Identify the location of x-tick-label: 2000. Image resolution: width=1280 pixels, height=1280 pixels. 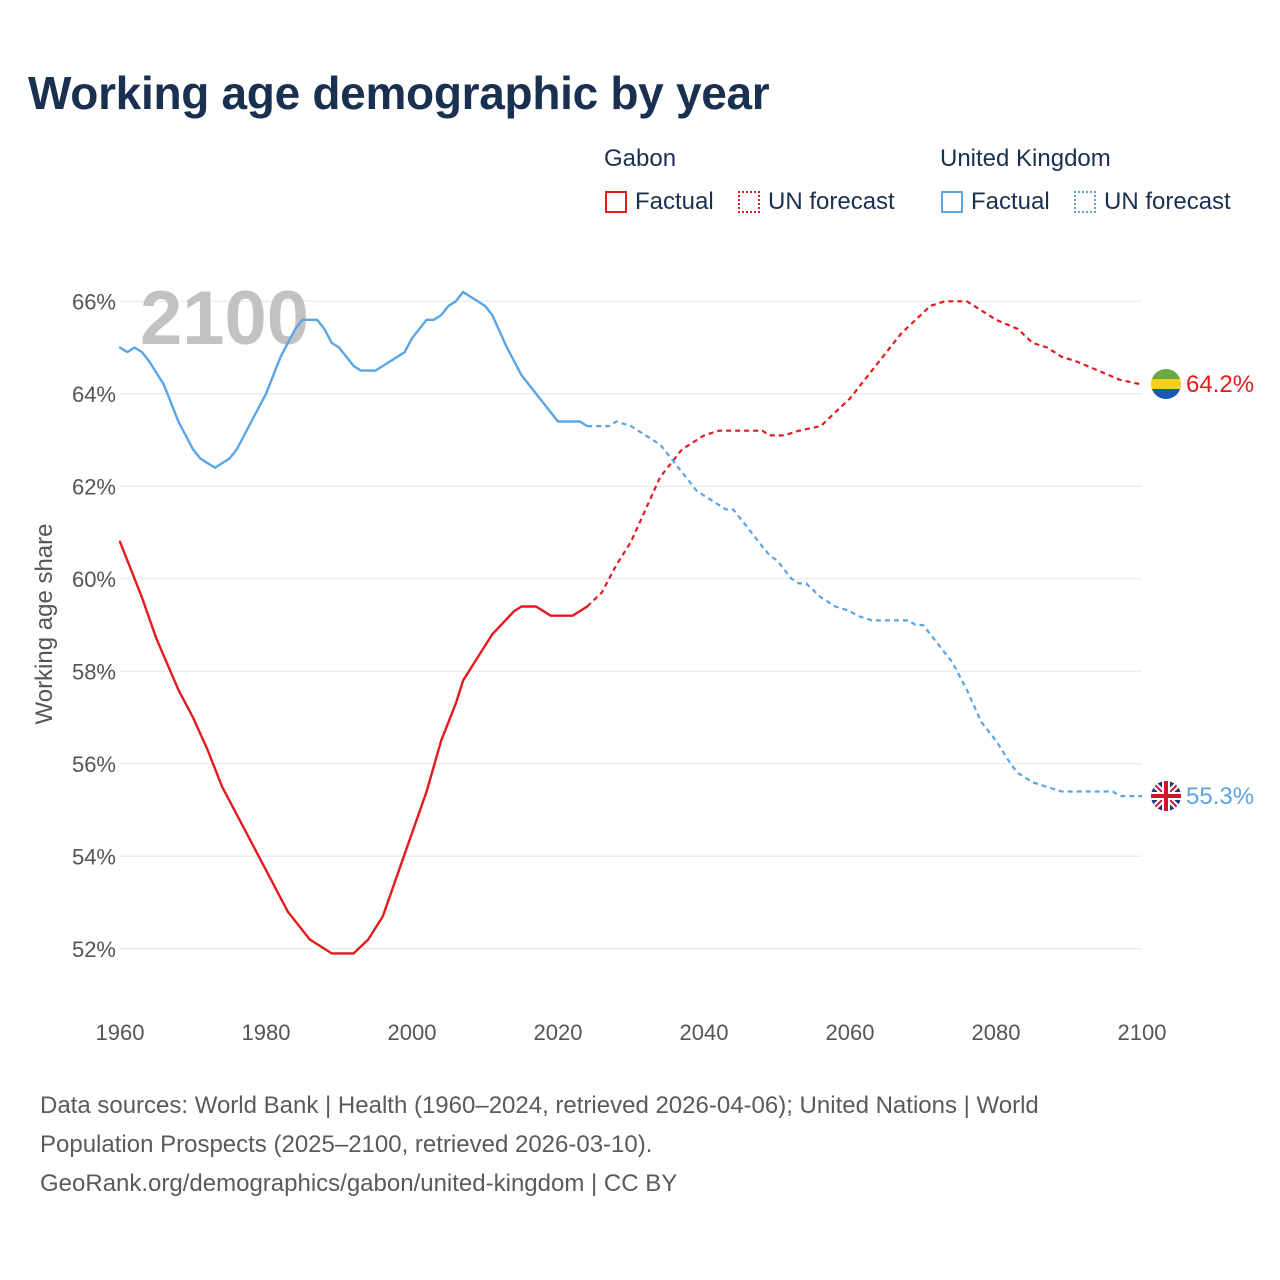
(412, 1032).